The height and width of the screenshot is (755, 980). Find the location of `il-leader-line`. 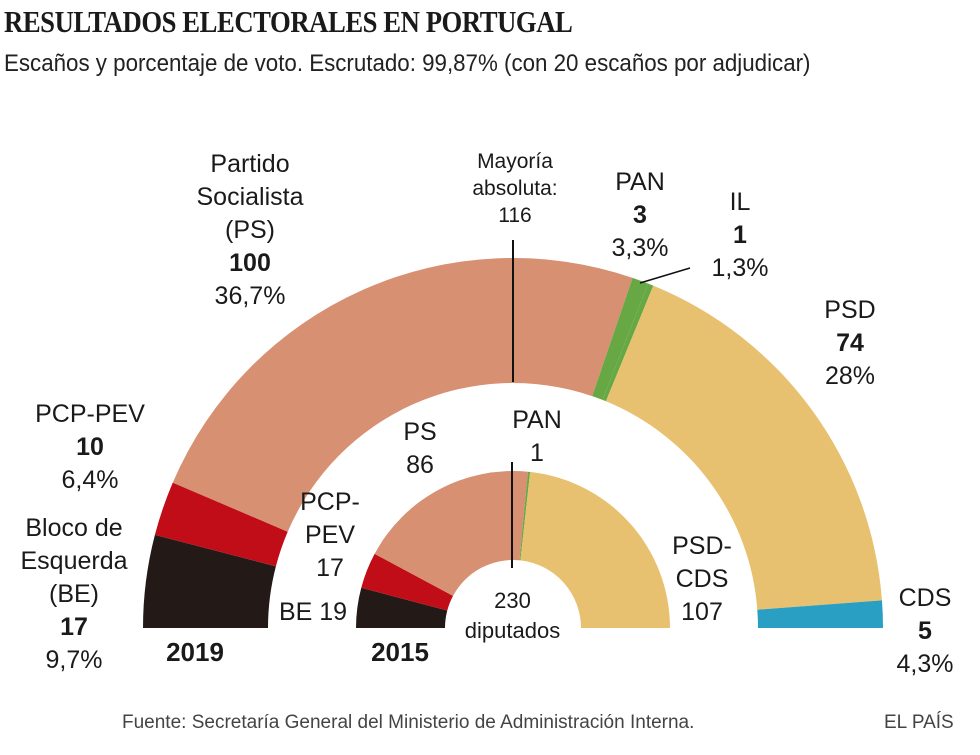

il-leader-line is located at coordinates (665, 275).